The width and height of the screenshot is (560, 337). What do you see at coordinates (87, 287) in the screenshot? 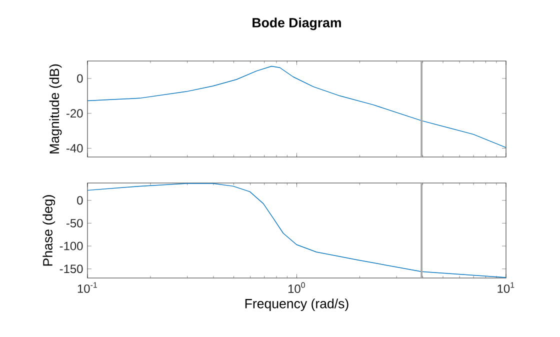
I see `x-tick-label: 10$^{-1}$` at bounding box center [87, 287].